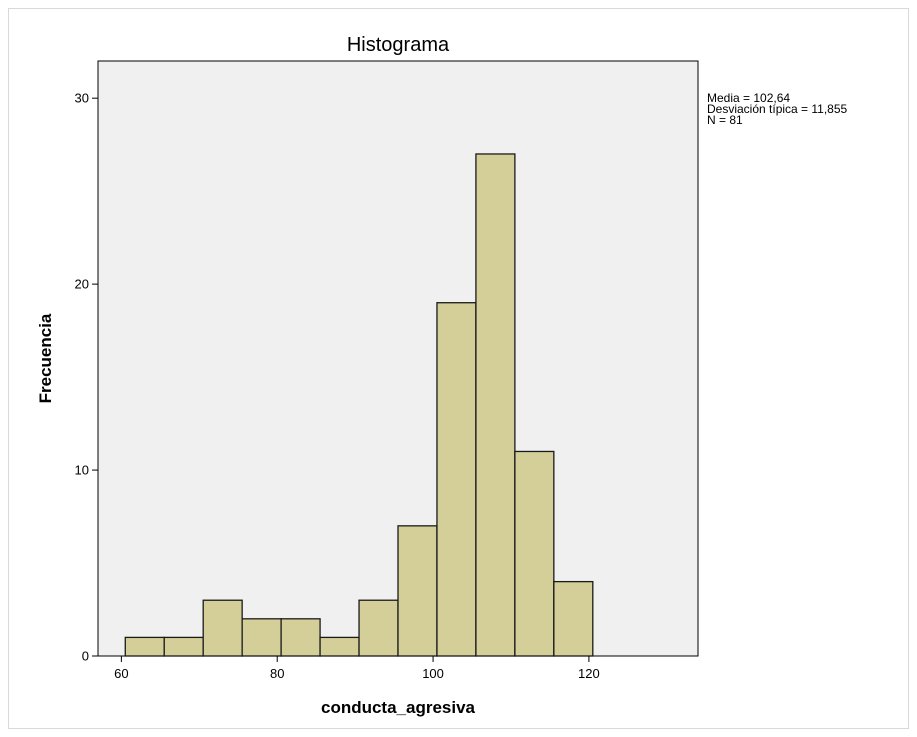 This screenshot has height=737, width=917. Describe the element at coordinates (85, 656) in the screenshot. I see `y-tick-label: 0` at that location.